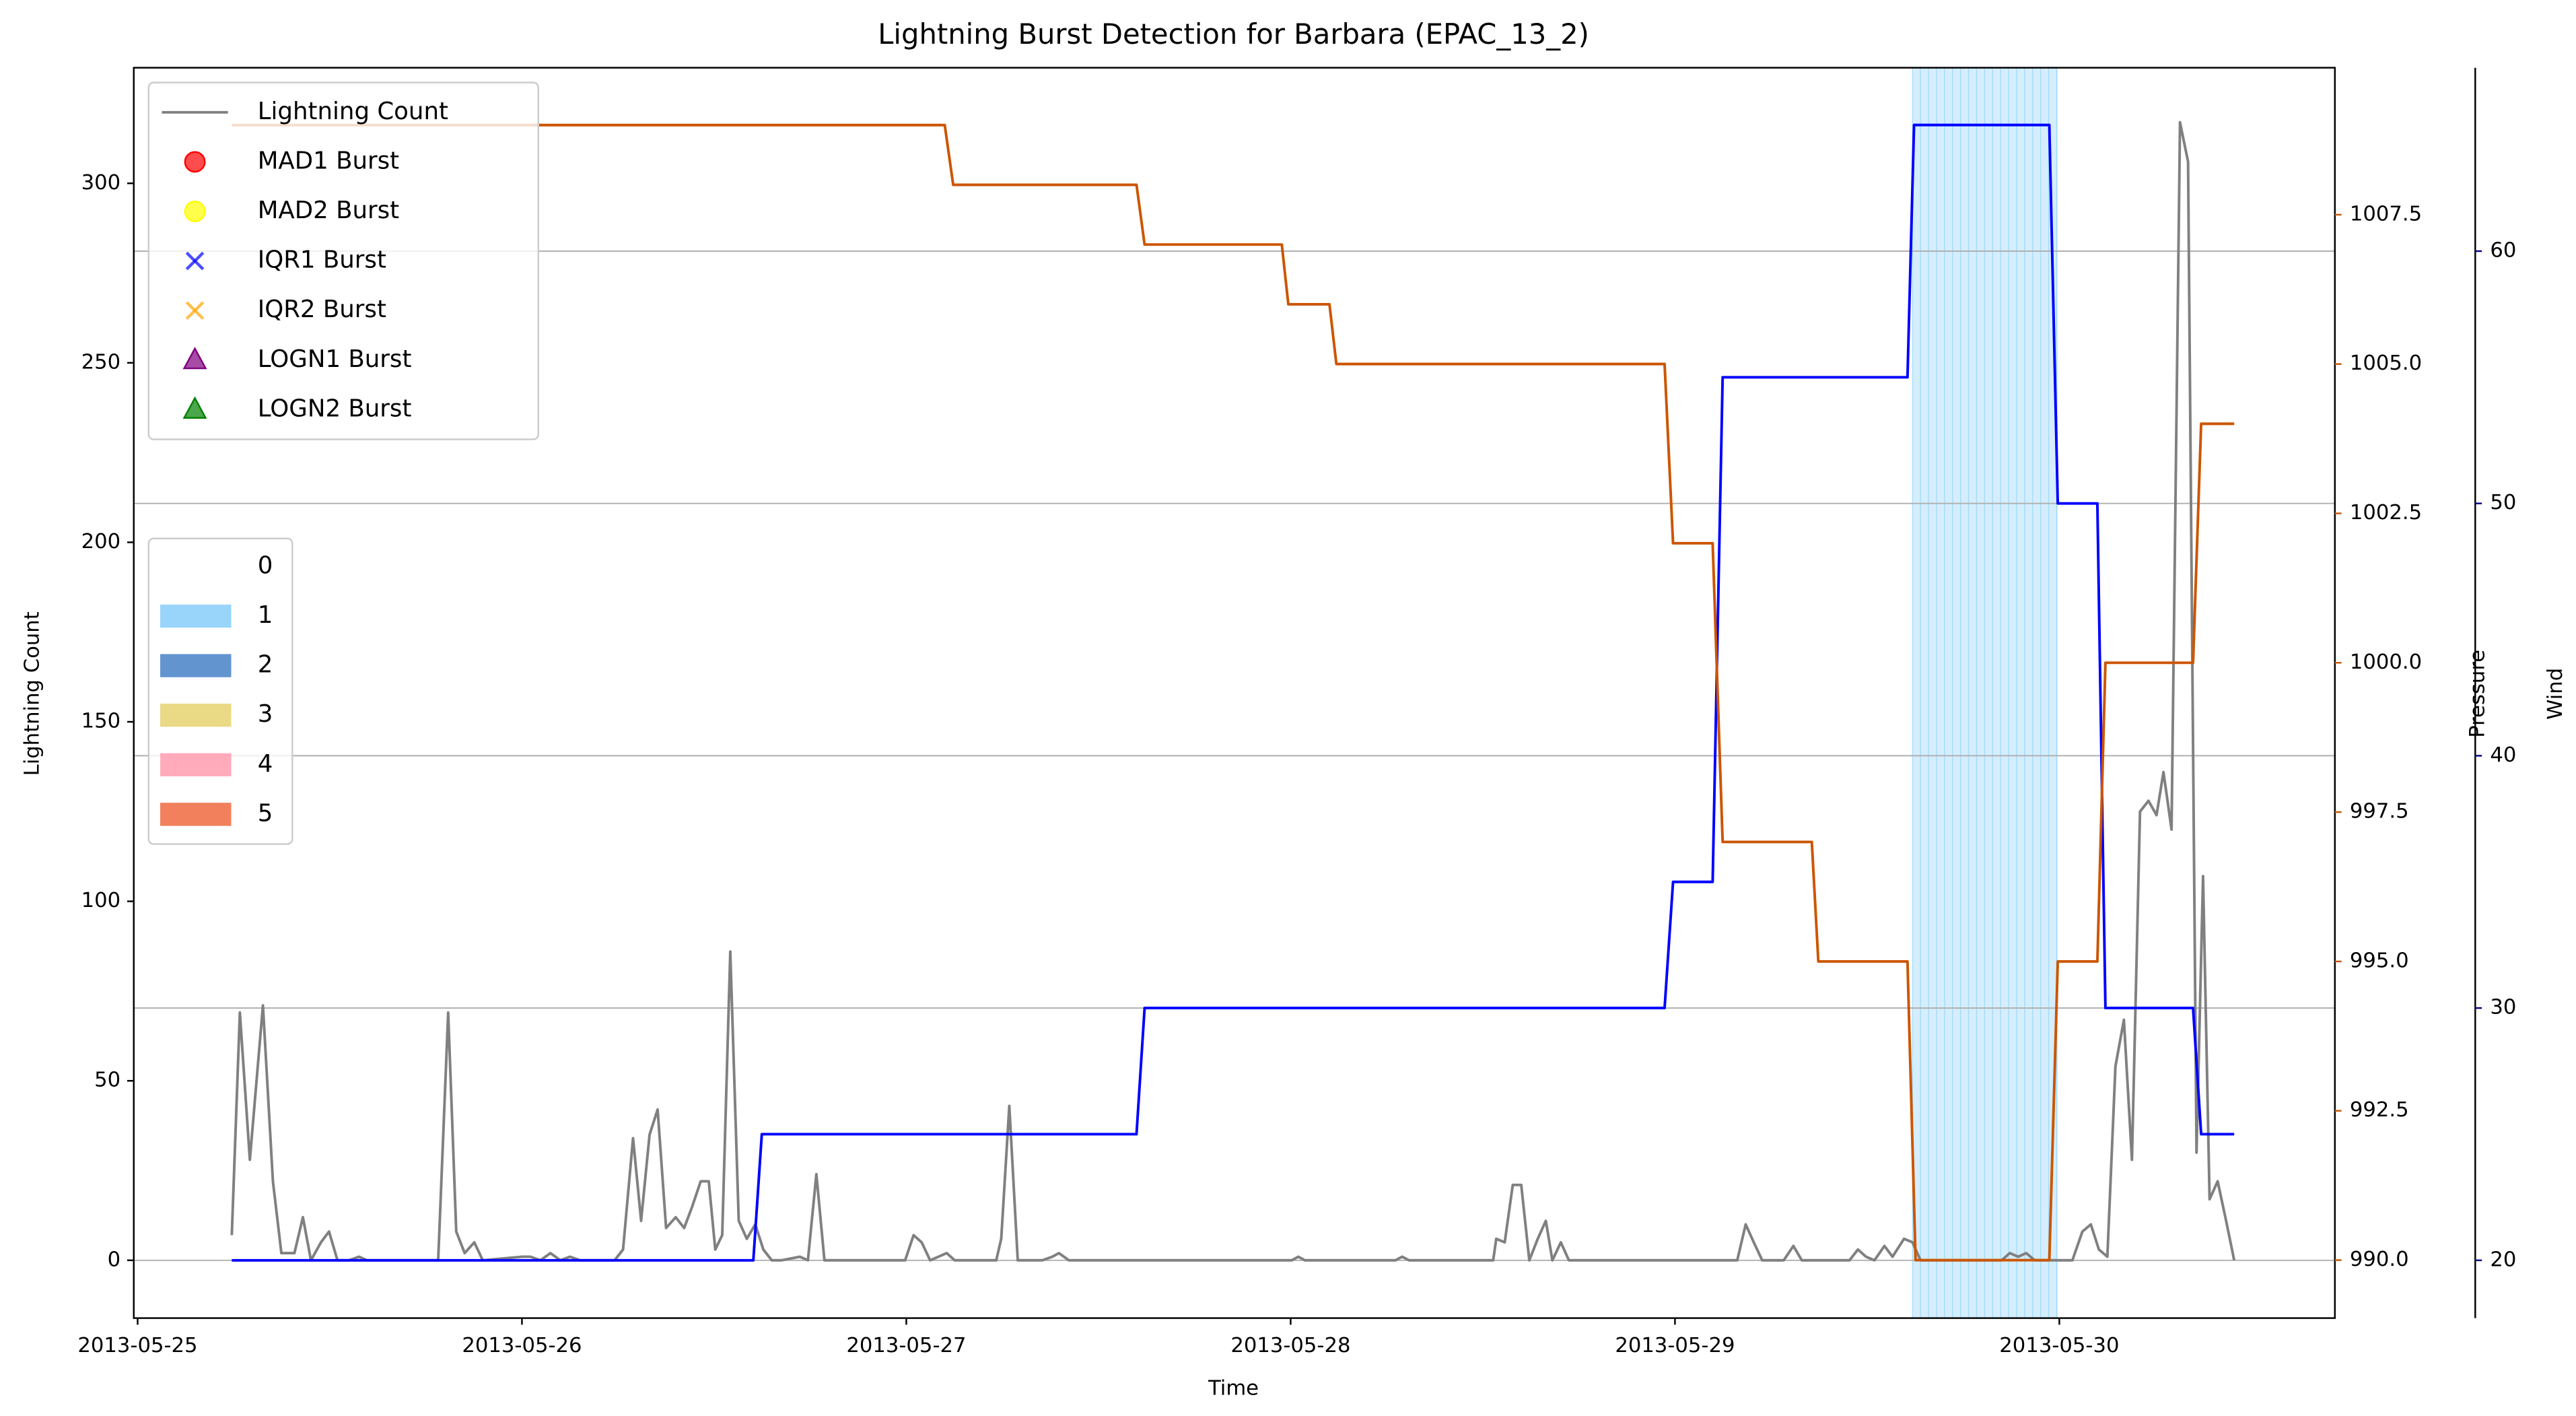  What do you see at coordinates (335, 408) in the screenshot?
I see `legend-label: LOGN2 Burst` at bounding box center [335, 408].